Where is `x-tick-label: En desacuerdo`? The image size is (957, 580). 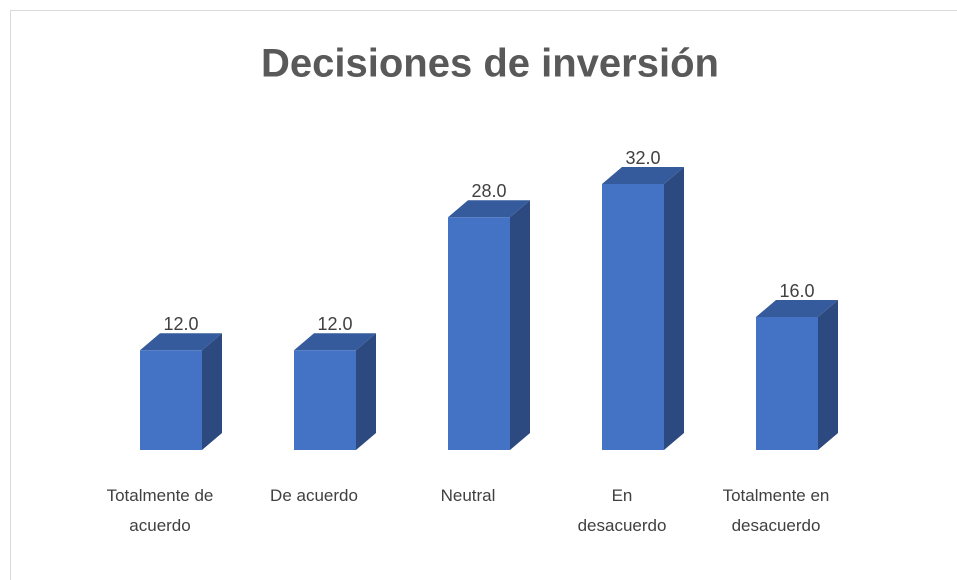
x-tick-label: En desacuerdo is located at coordinates (622, 510).